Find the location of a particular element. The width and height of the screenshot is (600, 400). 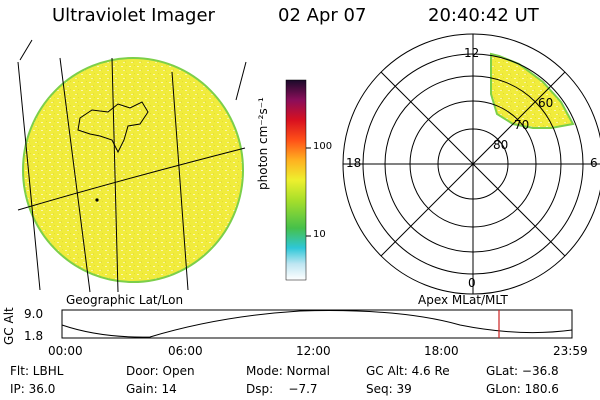

info-mode: Mode: Normal is located at coordinates (288, 371).